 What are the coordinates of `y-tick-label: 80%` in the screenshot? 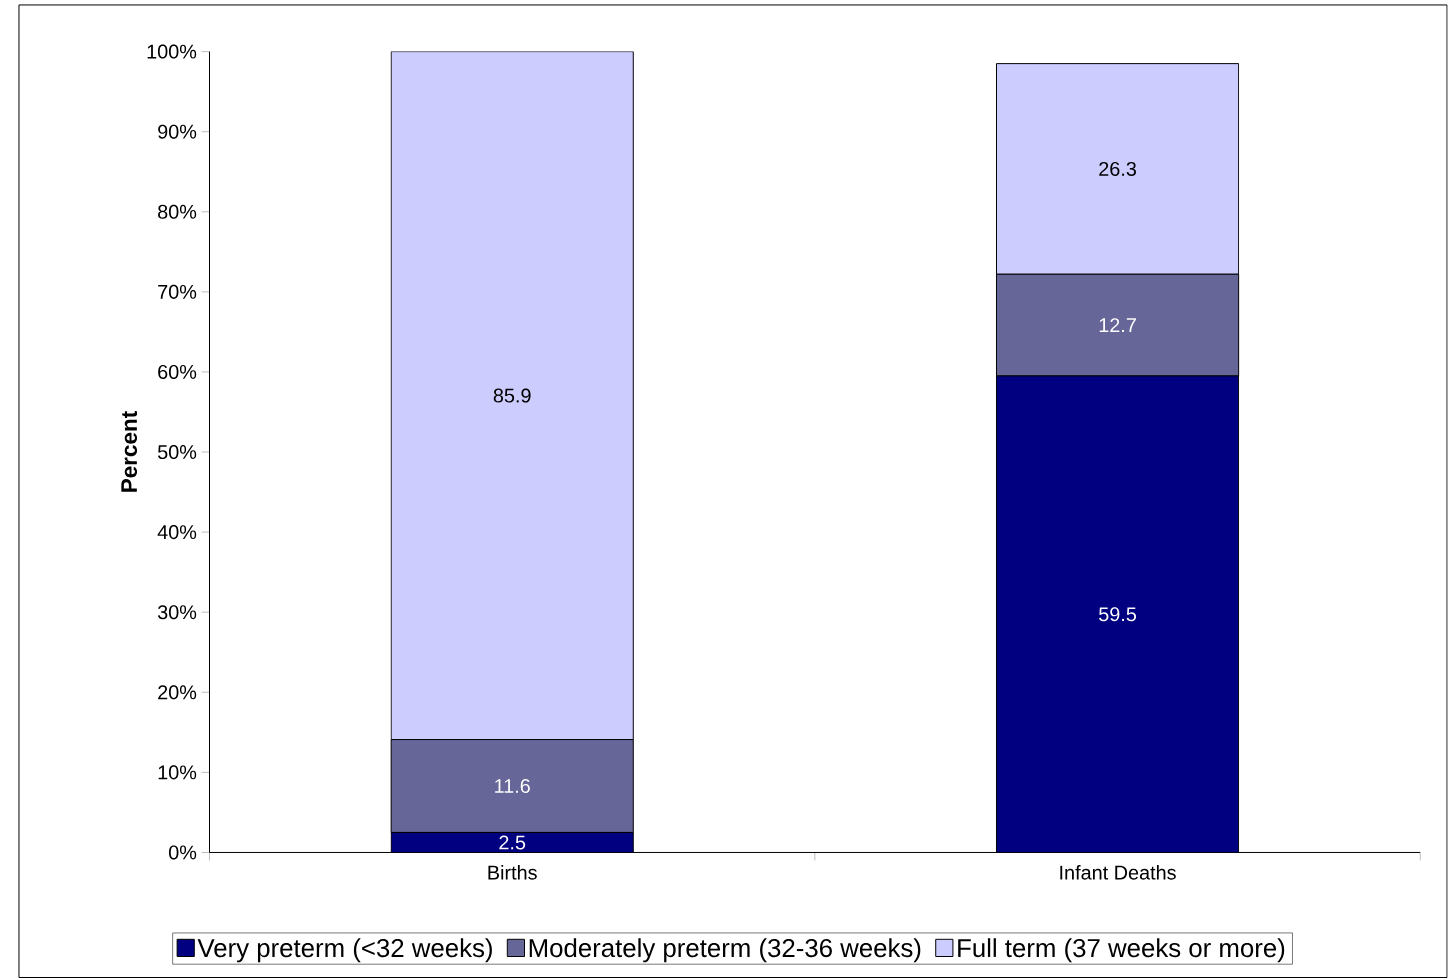 It's located at (177, 212).